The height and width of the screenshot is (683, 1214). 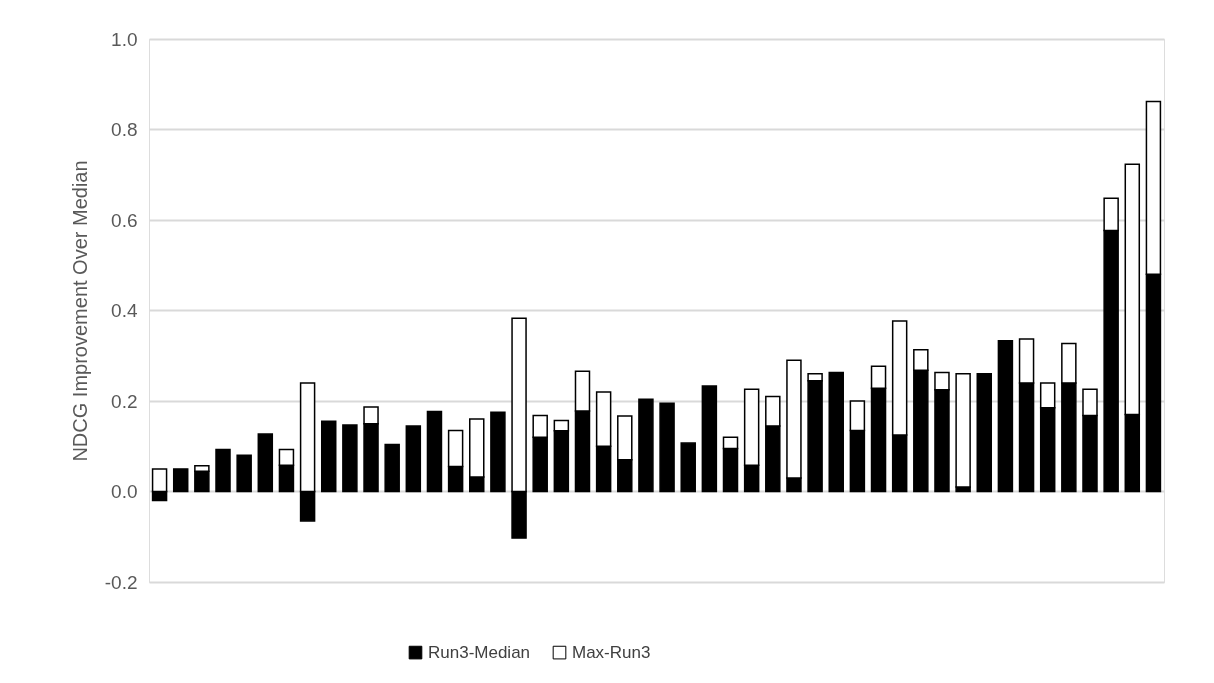 I want to click on legend-label: Run3-Median, so click(x=479, y=652).